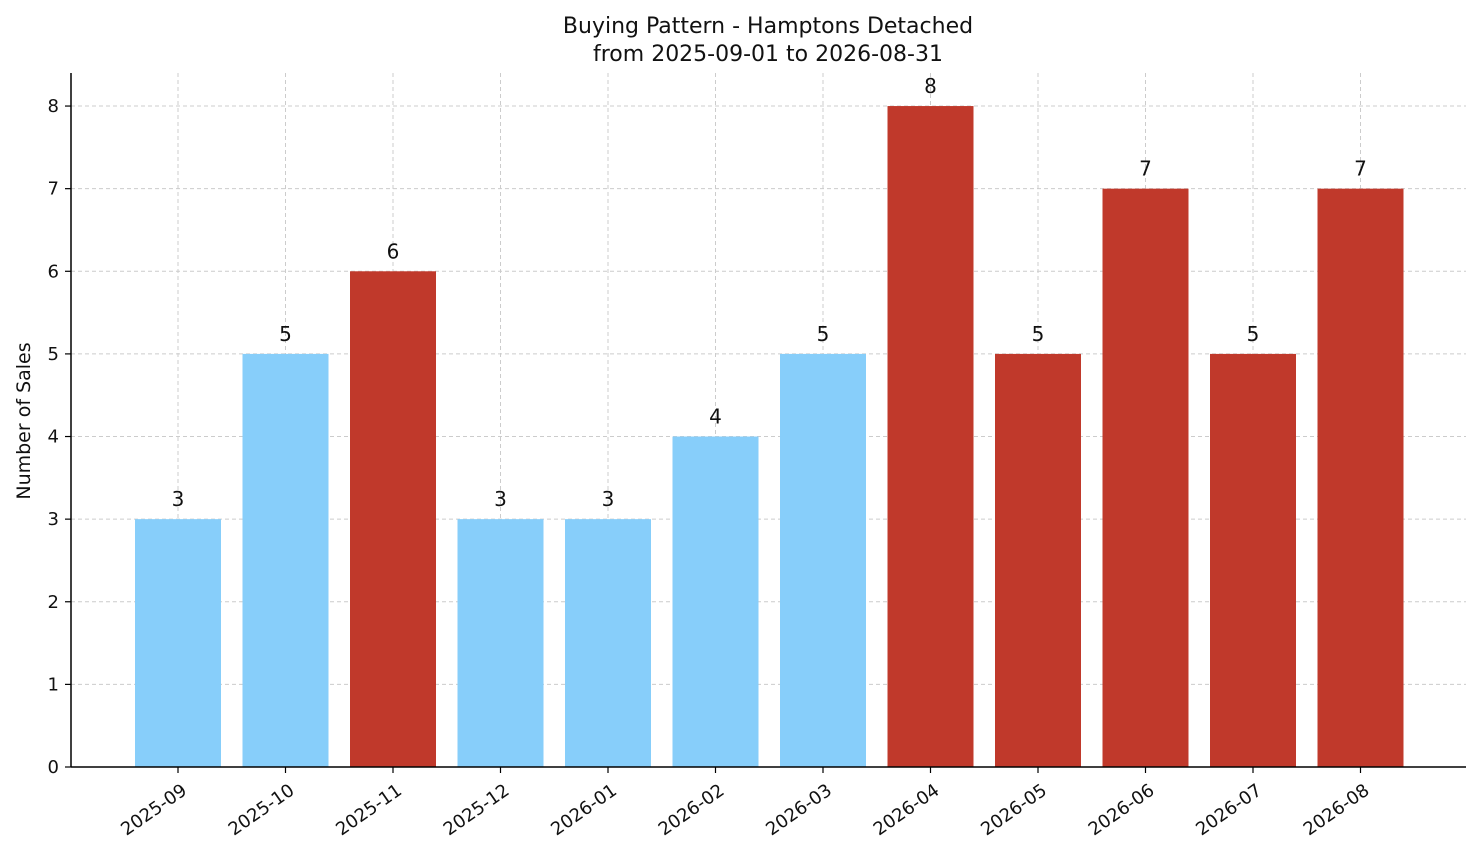 The image size is (1481, 867). What do you see at coordinates (53, 106) in the screenshot?
I see `y-tick-label: 8` at bounding box center [53, 106].